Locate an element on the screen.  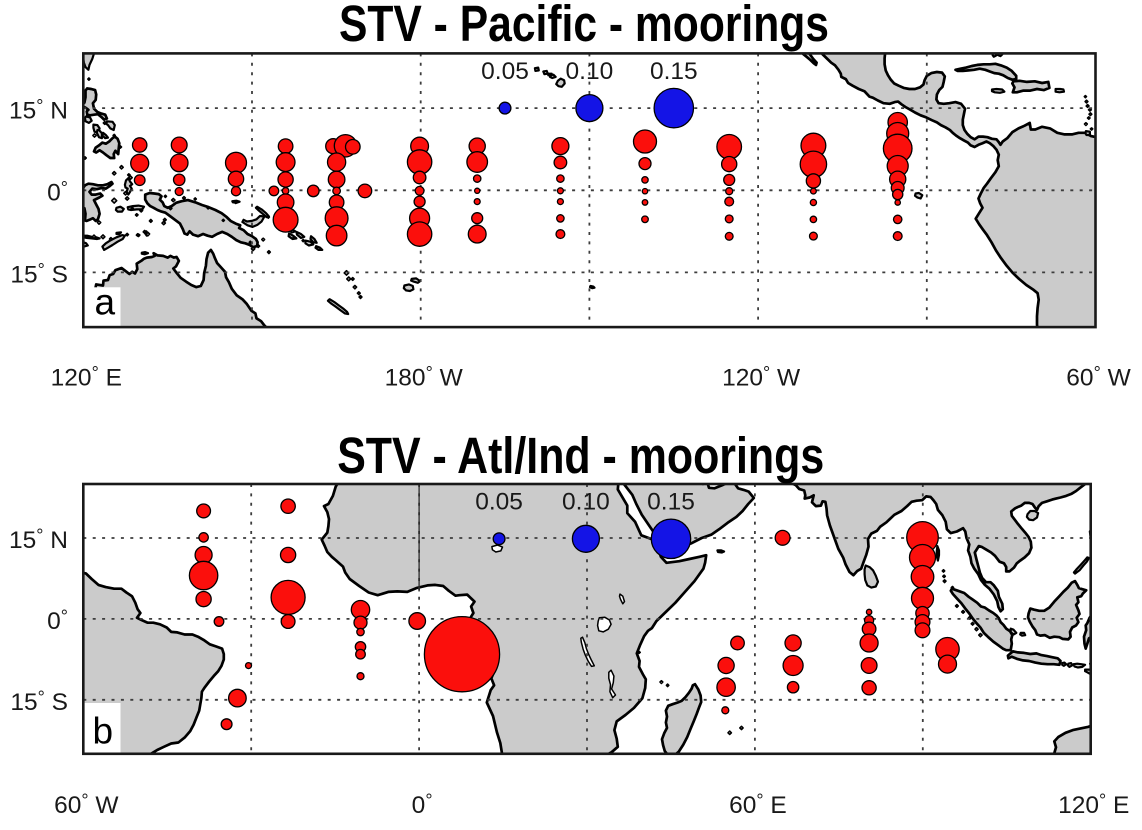
svg-text: 15° N is located at coordinates (38, 540).